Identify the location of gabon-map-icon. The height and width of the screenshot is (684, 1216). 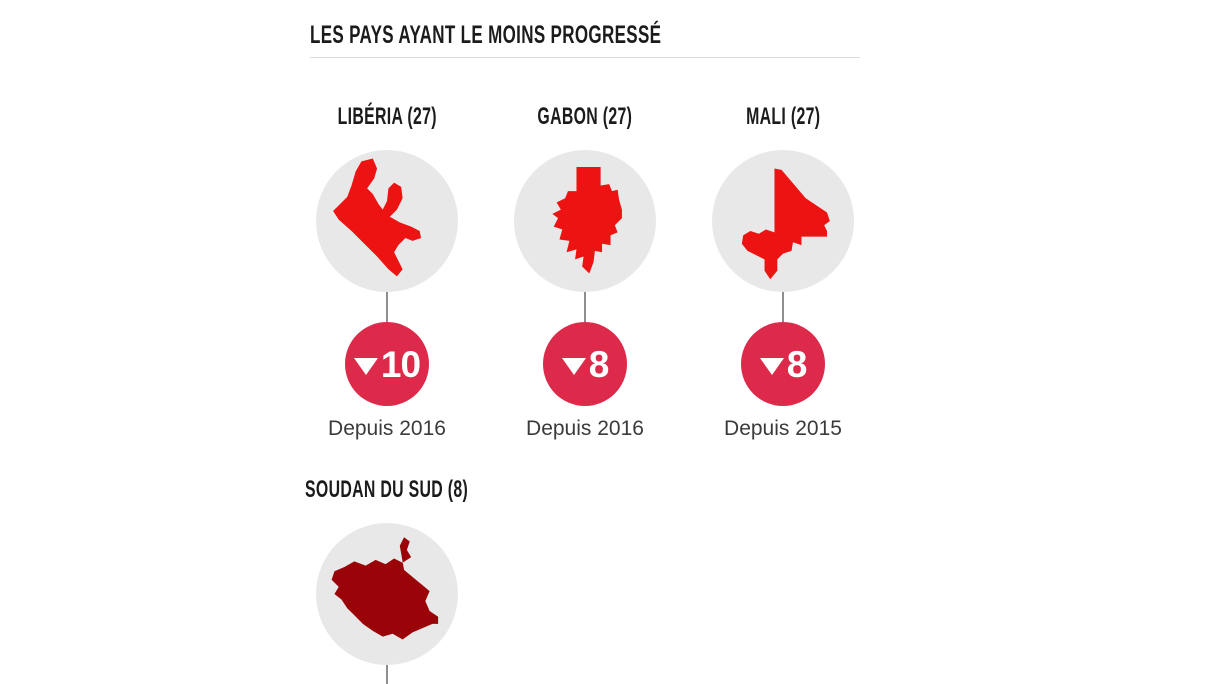
(587, 220).